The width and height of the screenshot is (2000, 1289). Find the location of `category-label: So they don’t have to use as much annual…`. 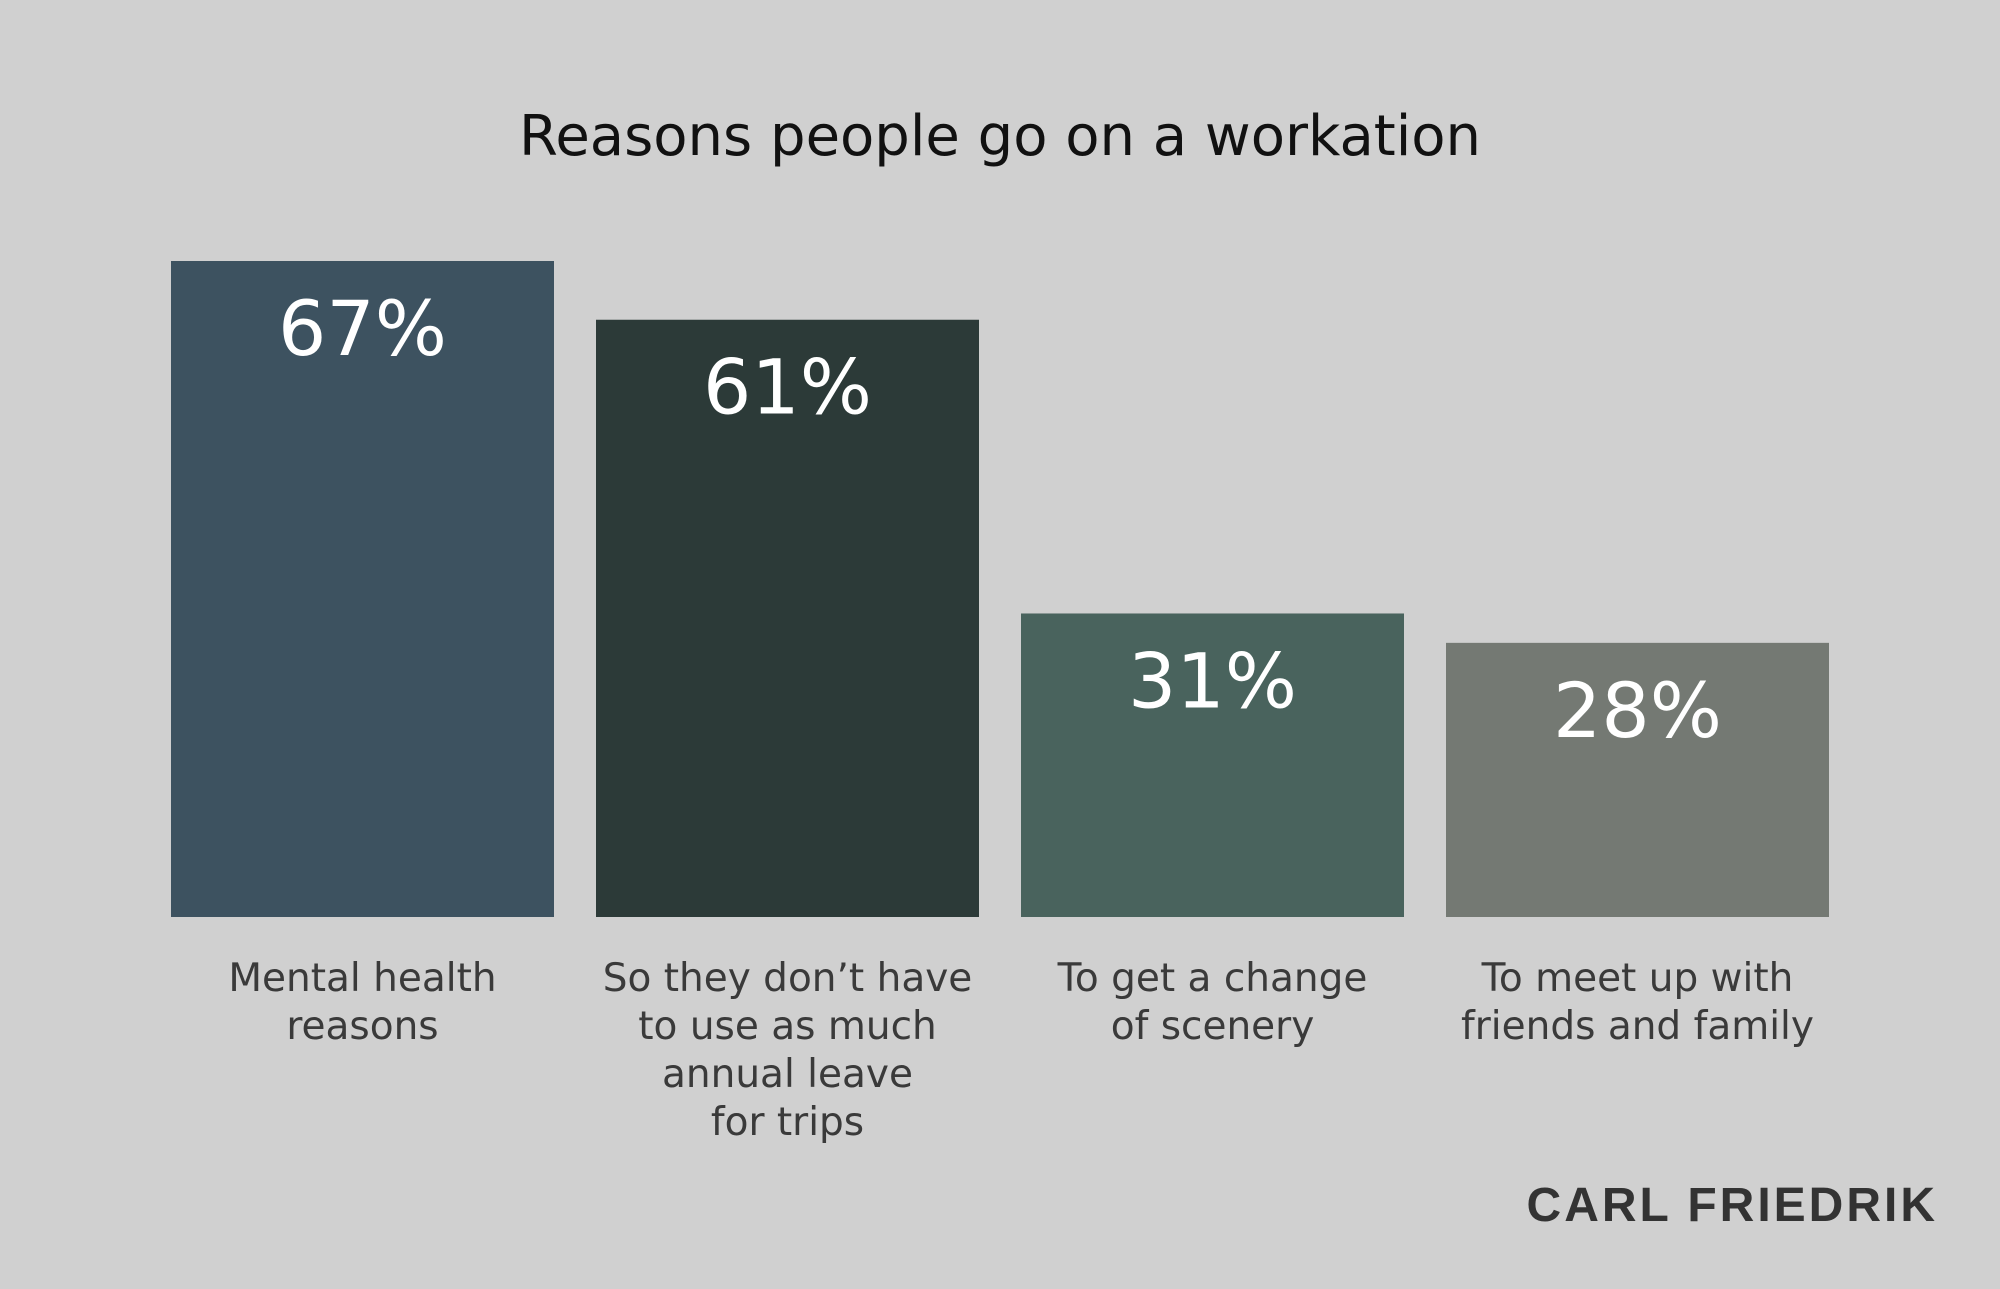

category-label: So they don’t have to use as much annual… is located at coordinates (787, 1050).